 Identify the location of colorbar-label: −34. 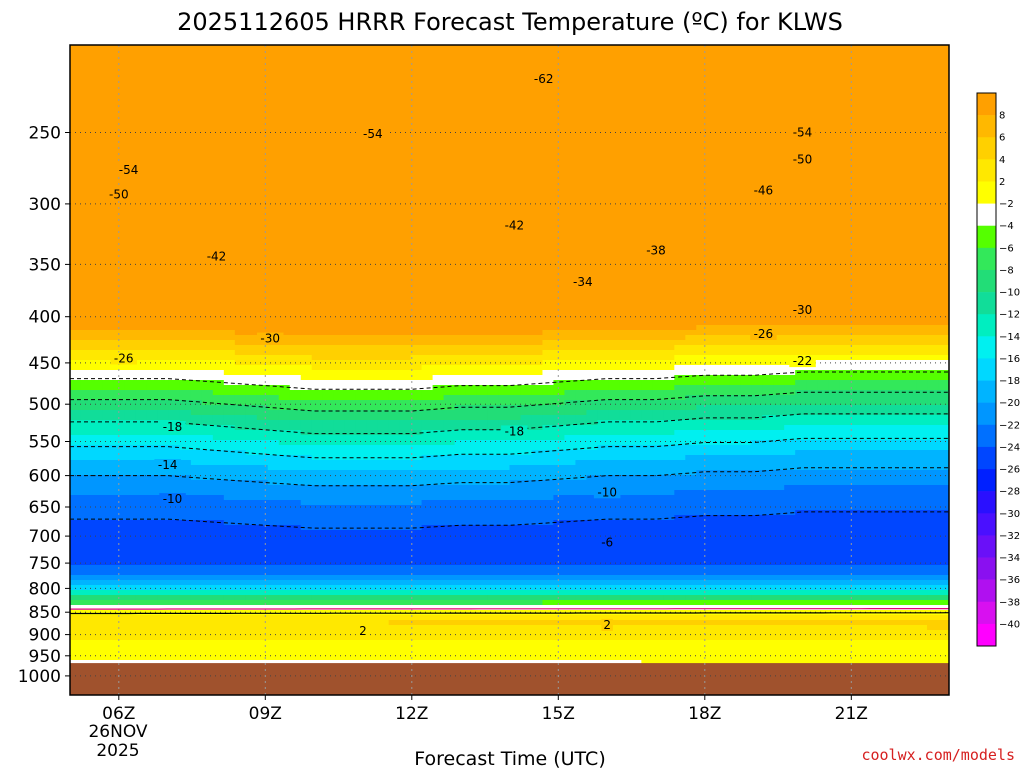
(1009, 558).